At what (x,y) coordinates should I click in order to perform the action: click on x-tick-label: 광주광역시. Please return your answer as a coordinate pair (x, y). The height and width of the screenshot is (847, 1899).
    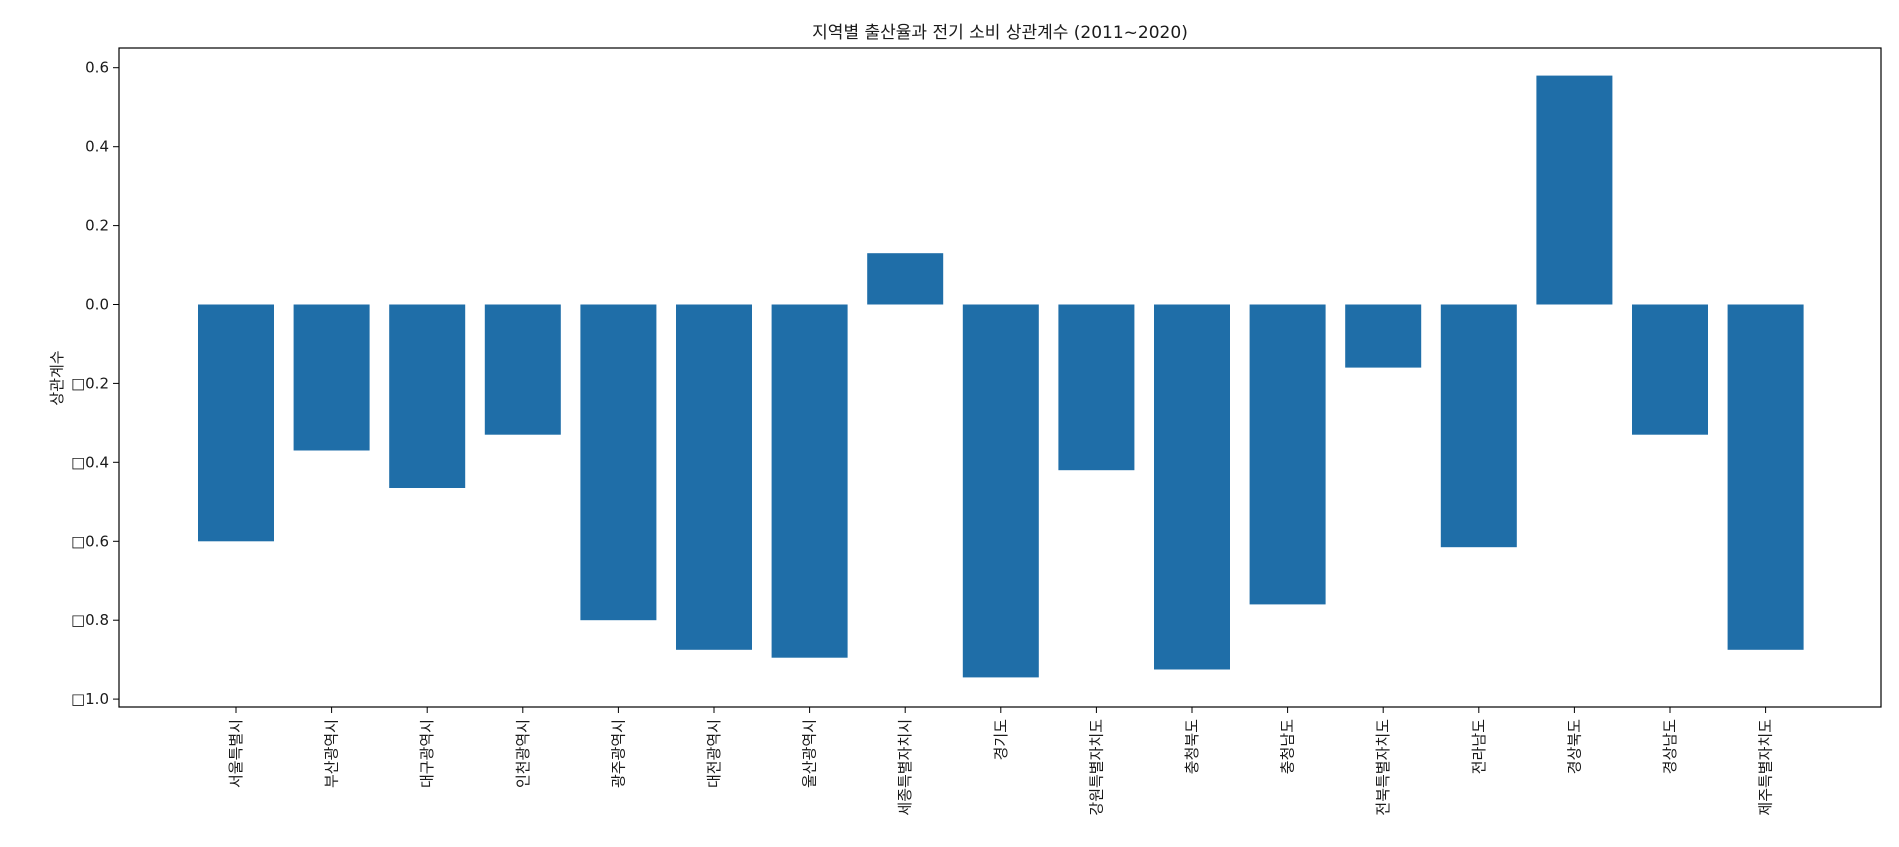
    Looking at the image, I should click on (618, 753).